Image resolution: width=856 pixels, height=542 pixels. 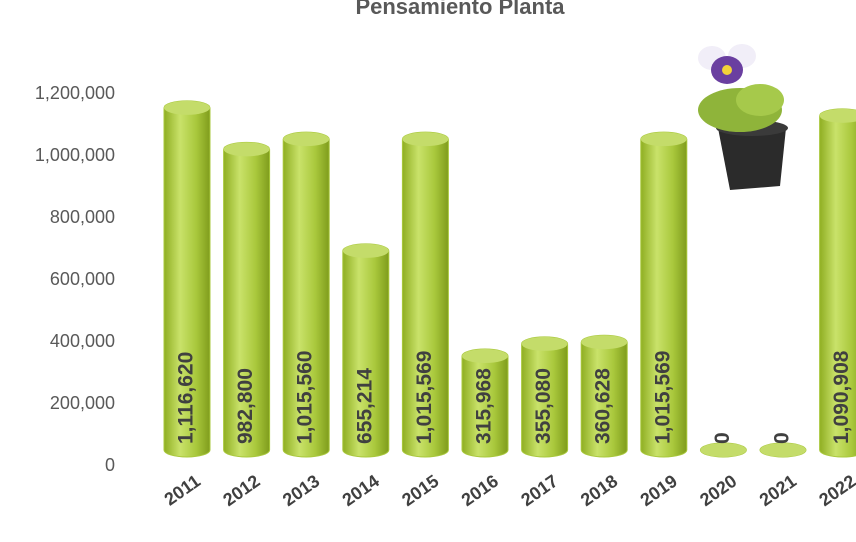 I want to click on x-tick-label: 2012, so click(x=241, y=490).